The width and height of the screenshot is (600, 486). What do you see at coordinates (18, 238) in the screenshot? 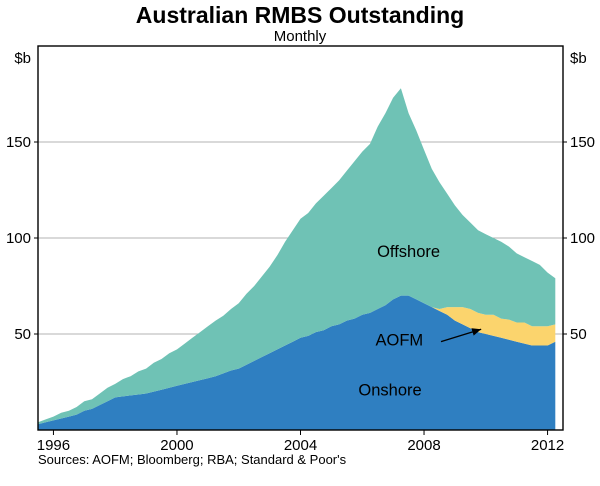
I see `y-tick-label-left: 100` at bounding box center [18, 238].